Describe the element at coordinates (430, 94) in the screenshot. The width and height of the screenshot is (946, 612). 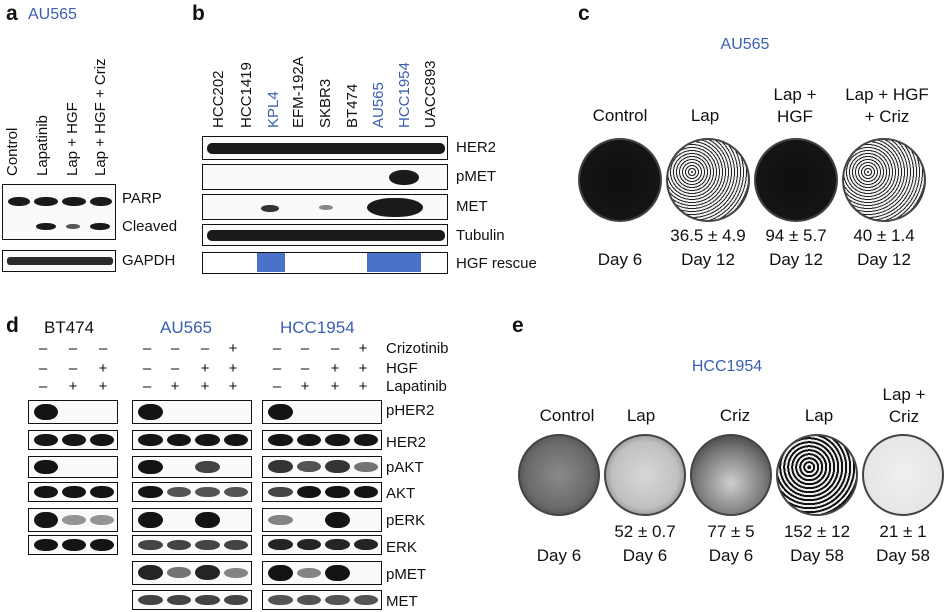
I see `panel-b-lane-label: UACC893` at that location.